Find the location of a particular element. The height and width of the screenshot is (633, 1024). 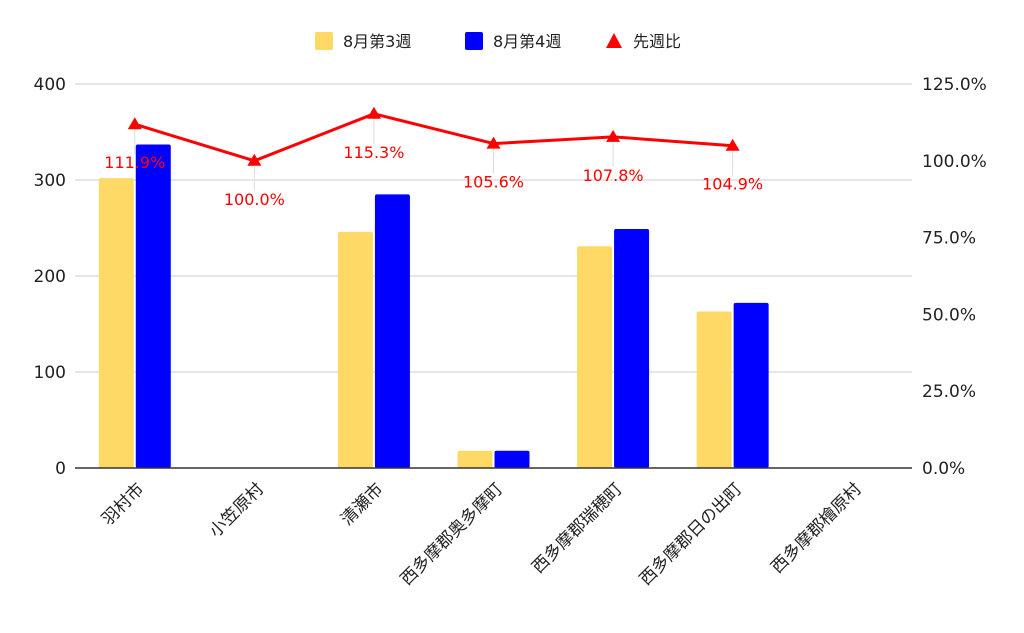

right-tick-label: 100.0% is located at coordinates (954, 162).